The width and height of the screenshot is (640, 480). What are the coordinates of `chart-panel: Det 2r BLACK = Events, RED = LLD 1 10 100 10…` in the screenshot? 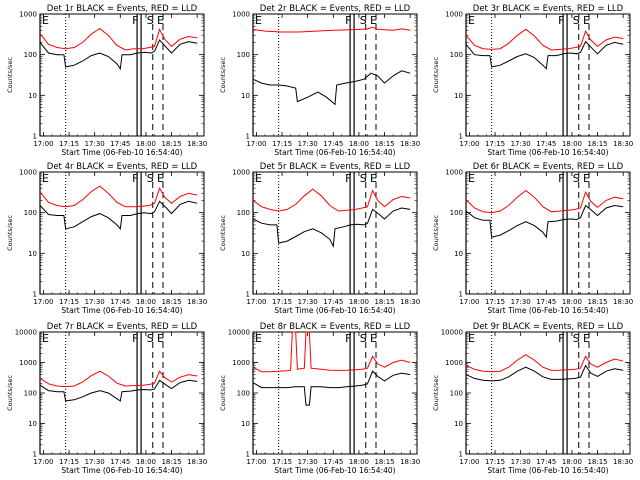 It's located at (319, 80).